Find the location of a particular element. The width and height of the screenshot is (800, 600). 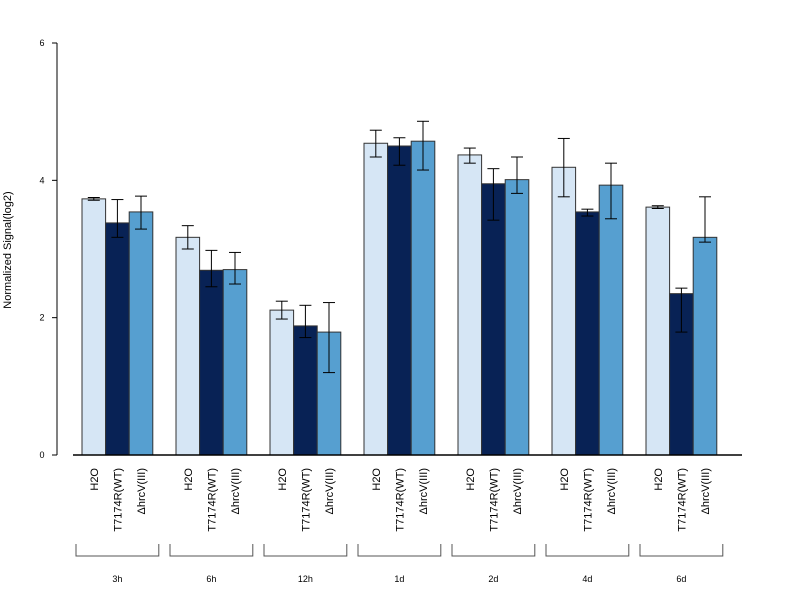

group-label: 3h is located at coordinates (117, 579).